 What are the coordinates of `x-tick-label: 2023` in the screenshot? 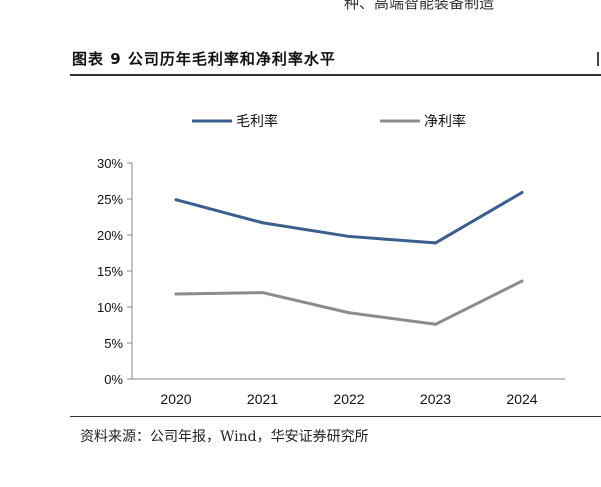 It's located at (435, 399).